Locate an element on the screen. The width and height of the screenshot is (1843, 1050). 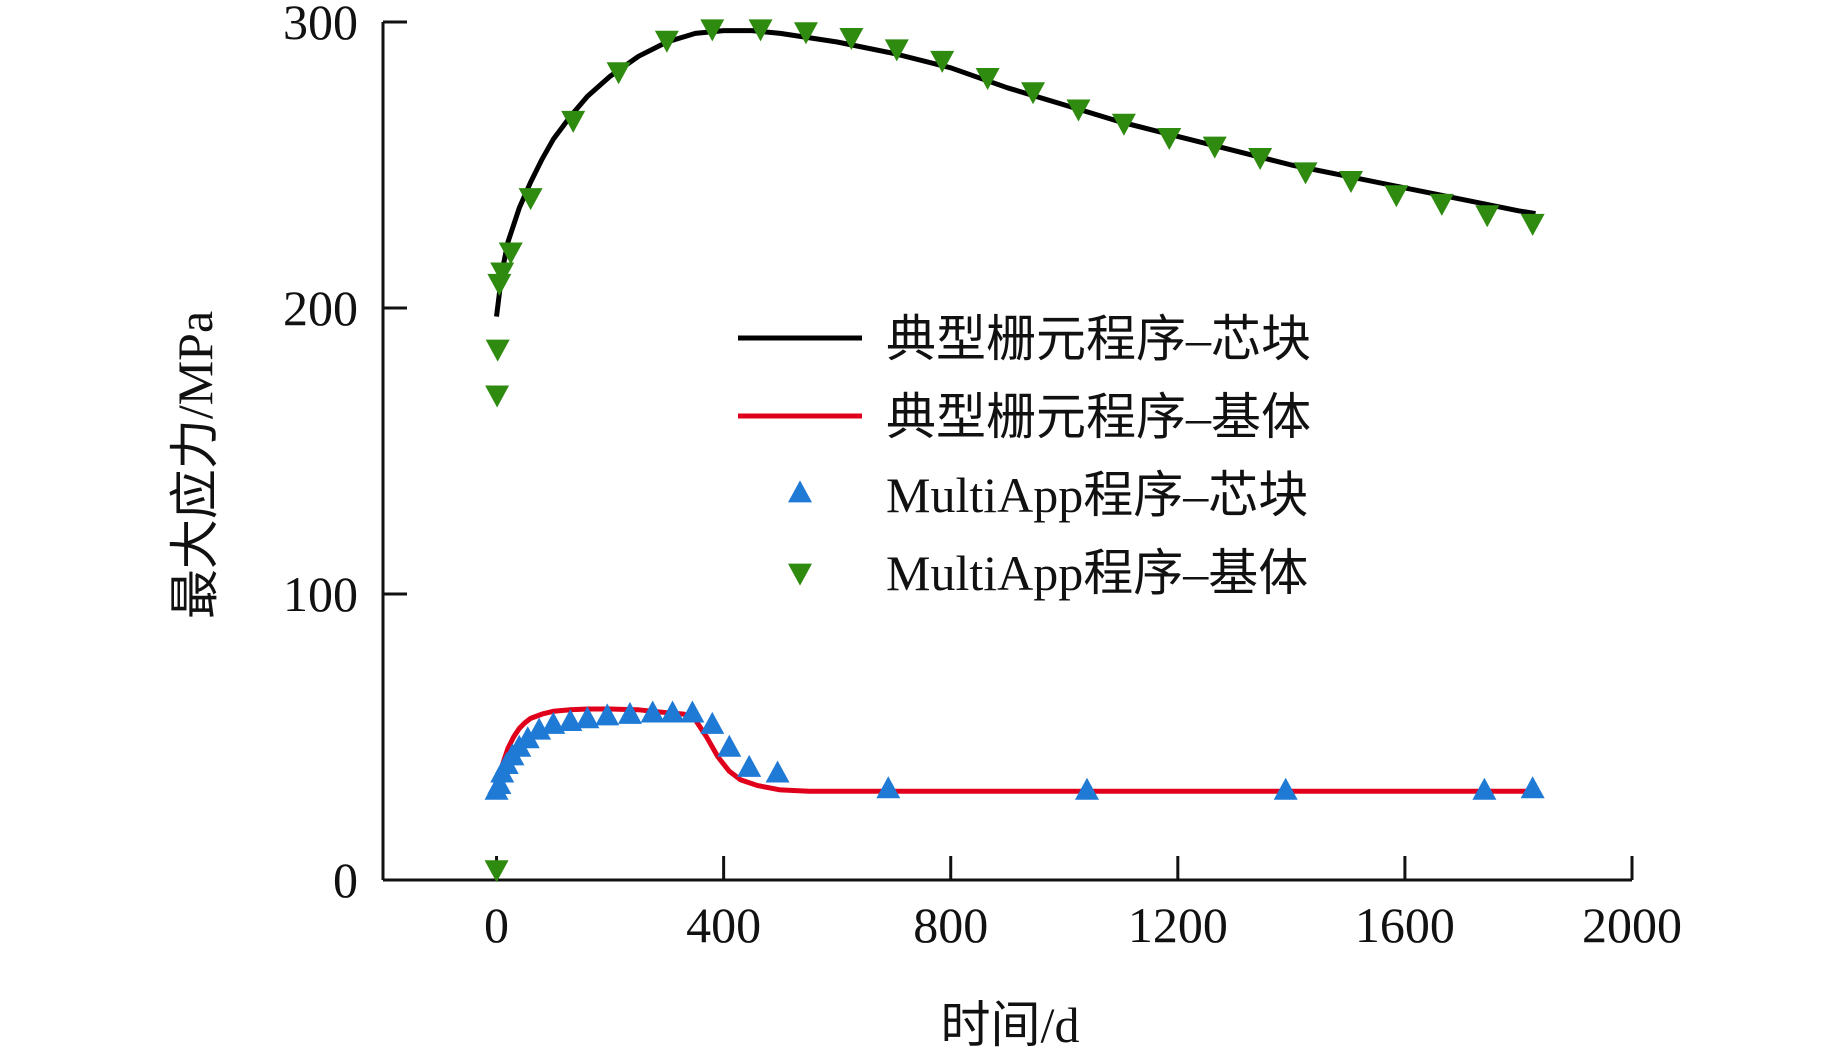
legend-label: MultiApp程序–芯块 is located at coordinates (1097, 495).